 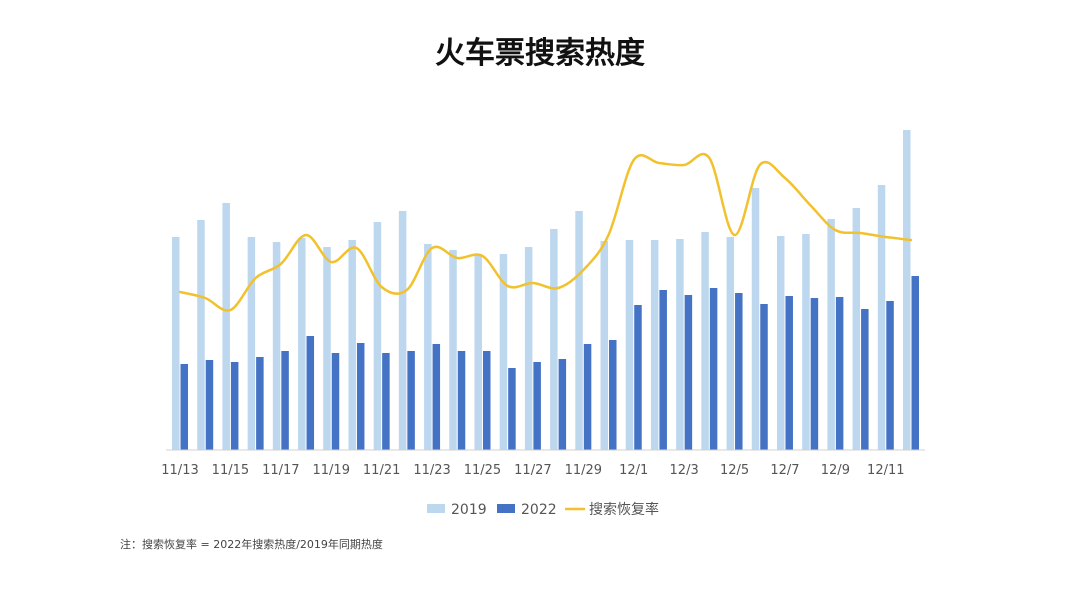 What do you see at coordinates (633, 470) in the screenshot?
I see `x-tick-12/1: 12/1` at bounding box center [633, 470].